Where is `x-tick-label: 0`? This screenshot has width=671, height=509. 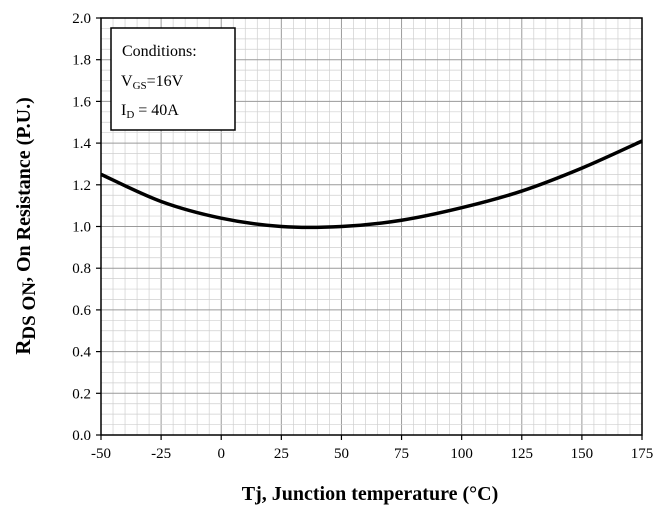 x-tick-label: 0 is located at coordinates (221, 454).